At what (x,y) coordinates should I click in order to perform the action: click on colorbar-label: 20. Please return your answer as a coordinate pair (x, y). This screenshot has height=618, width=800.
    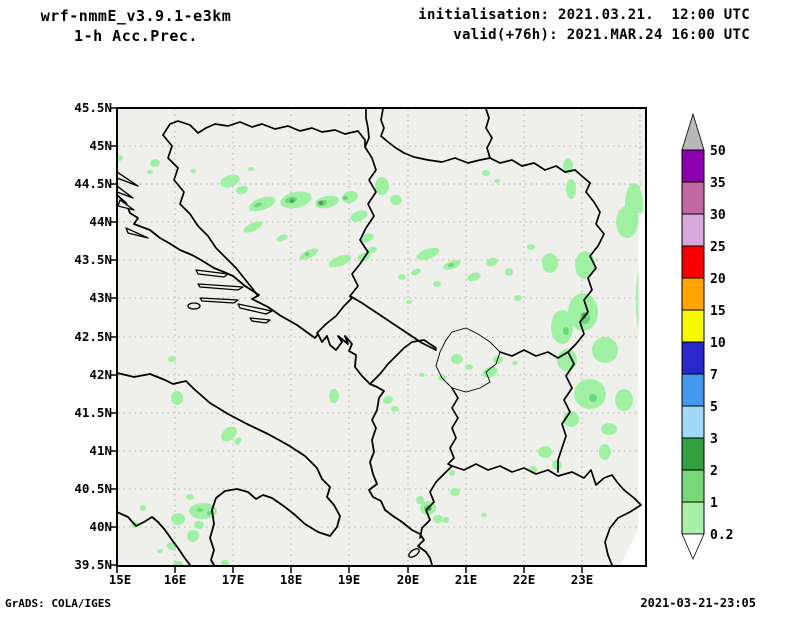
    Looking at the image, I should click on (718, 279).